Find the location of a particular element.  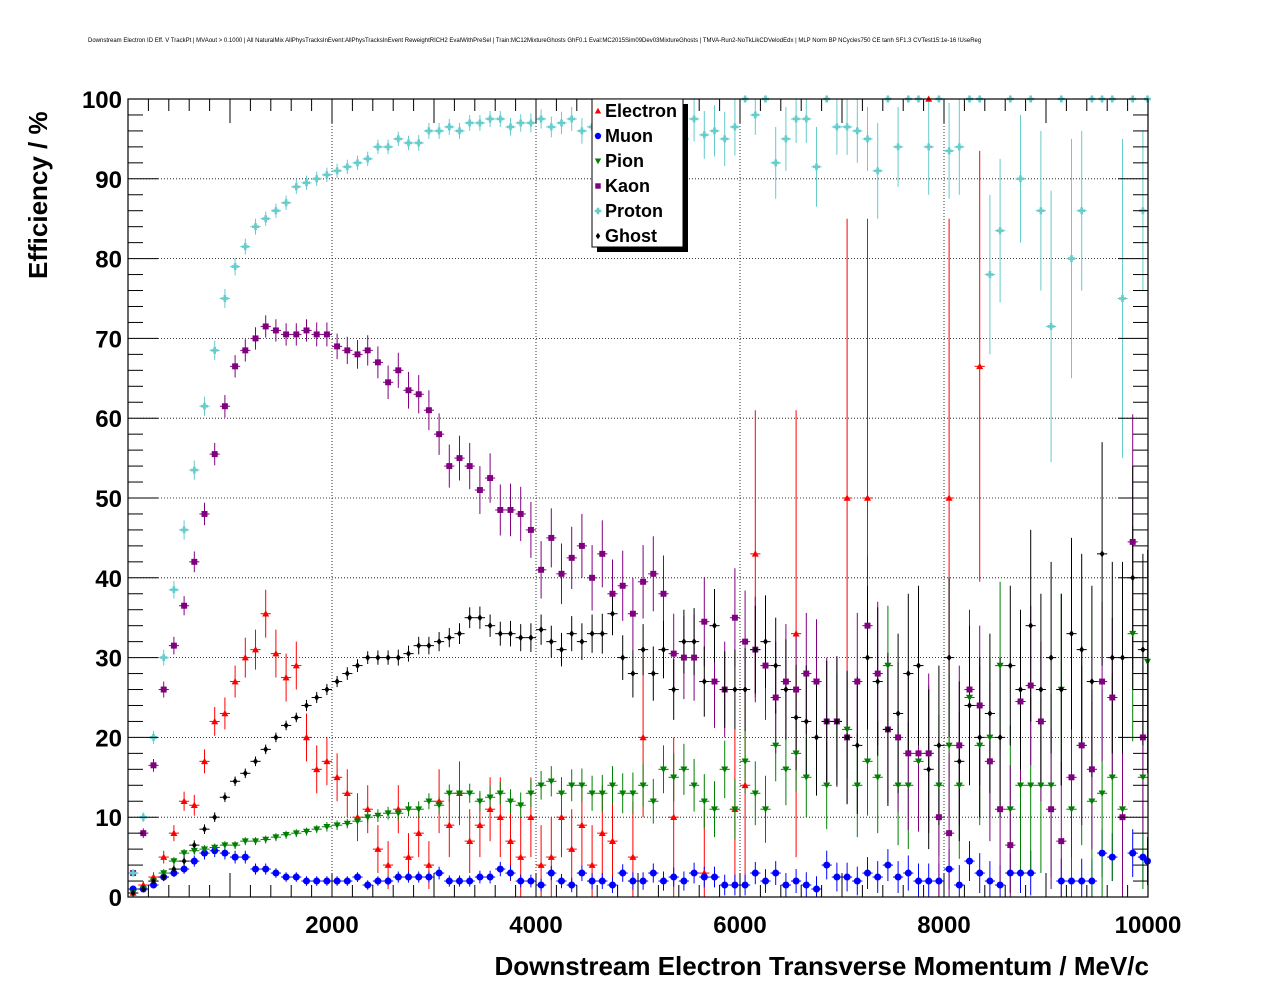

legend-entry-ghost: Ghost is located at coordinates (626, 236).